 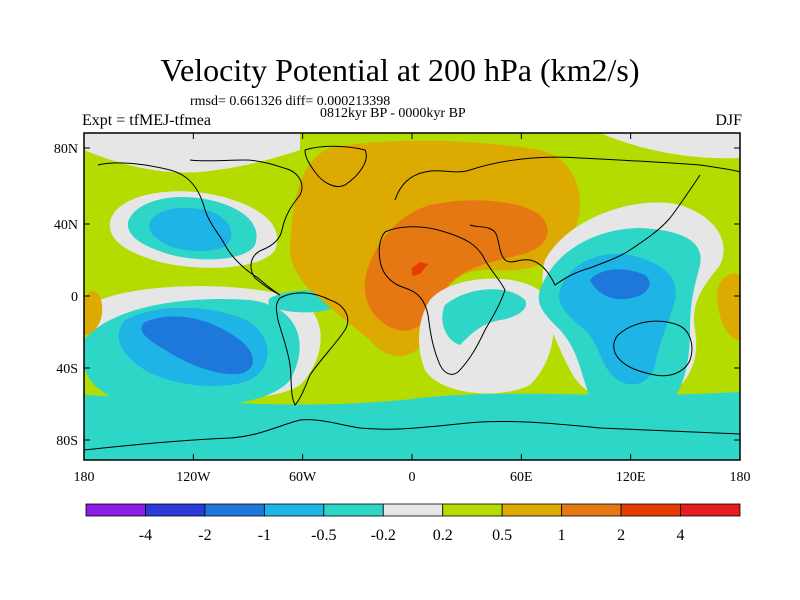 I want to click on colorbar-label: -0.2, so click(x=383, y=535).